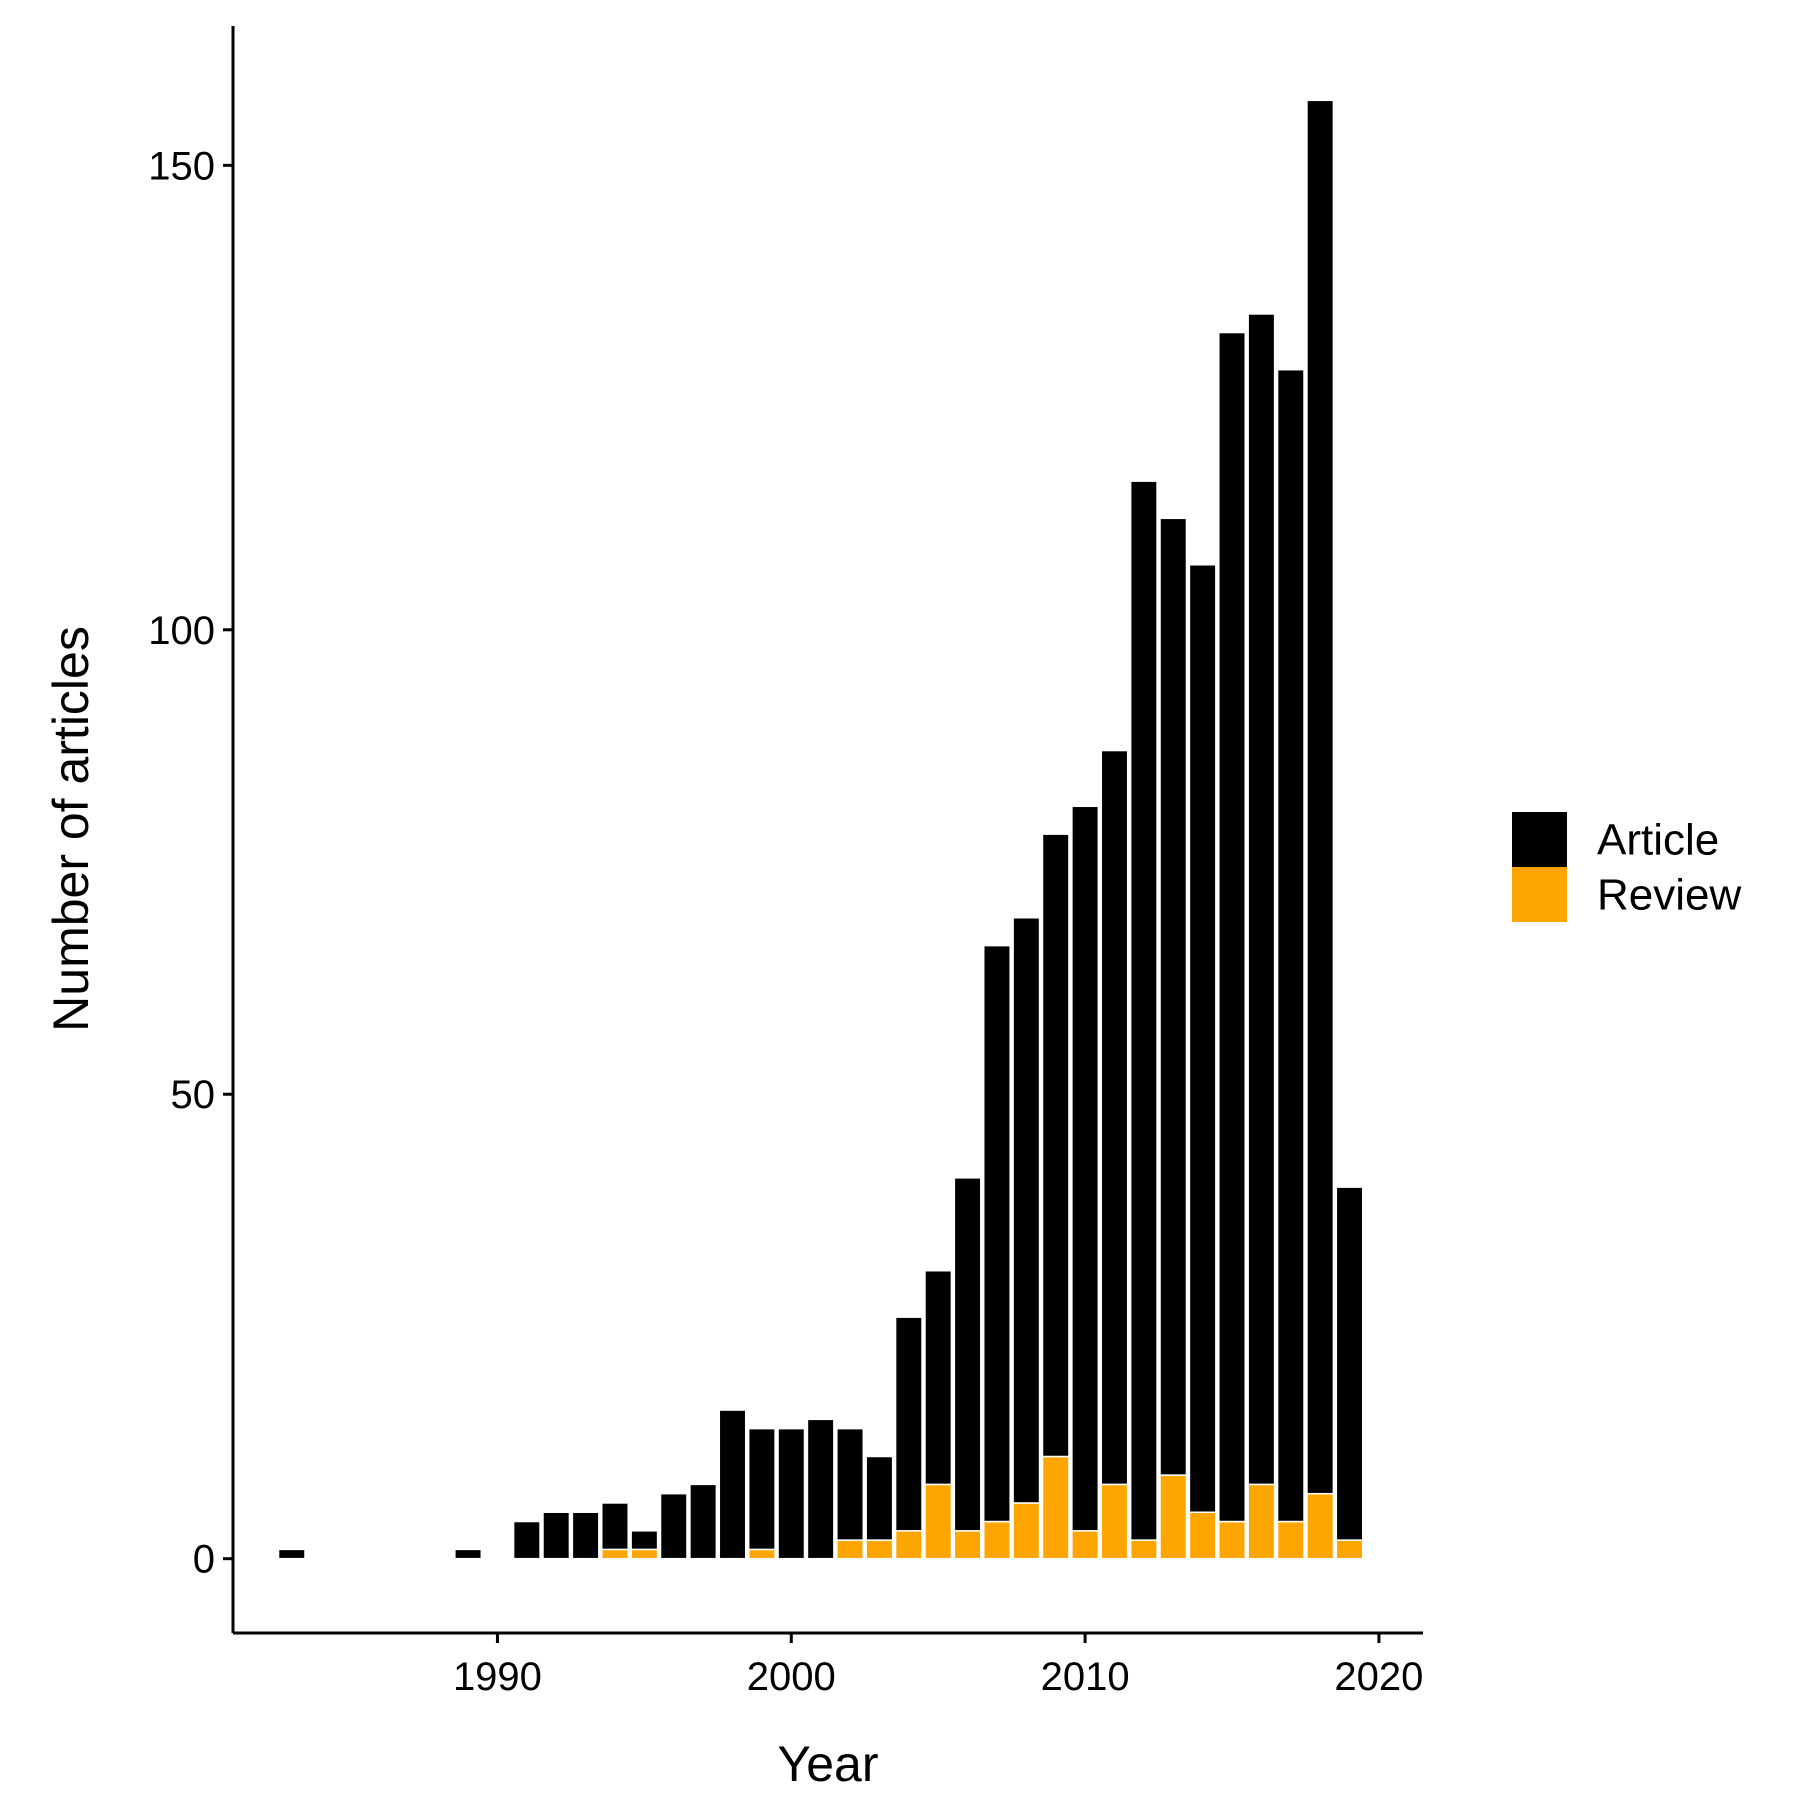 Image resolution: width=1800 pixels, height=1800 pixels. I want to click on legend-key-article, so click(1539, 839).